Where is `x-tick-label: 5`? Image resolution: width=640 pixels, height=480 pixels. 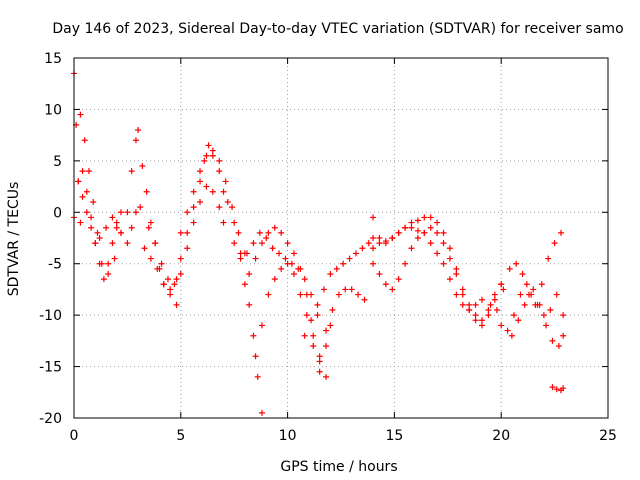
x-tick-label: 5 is located at coordinates (180, 436).